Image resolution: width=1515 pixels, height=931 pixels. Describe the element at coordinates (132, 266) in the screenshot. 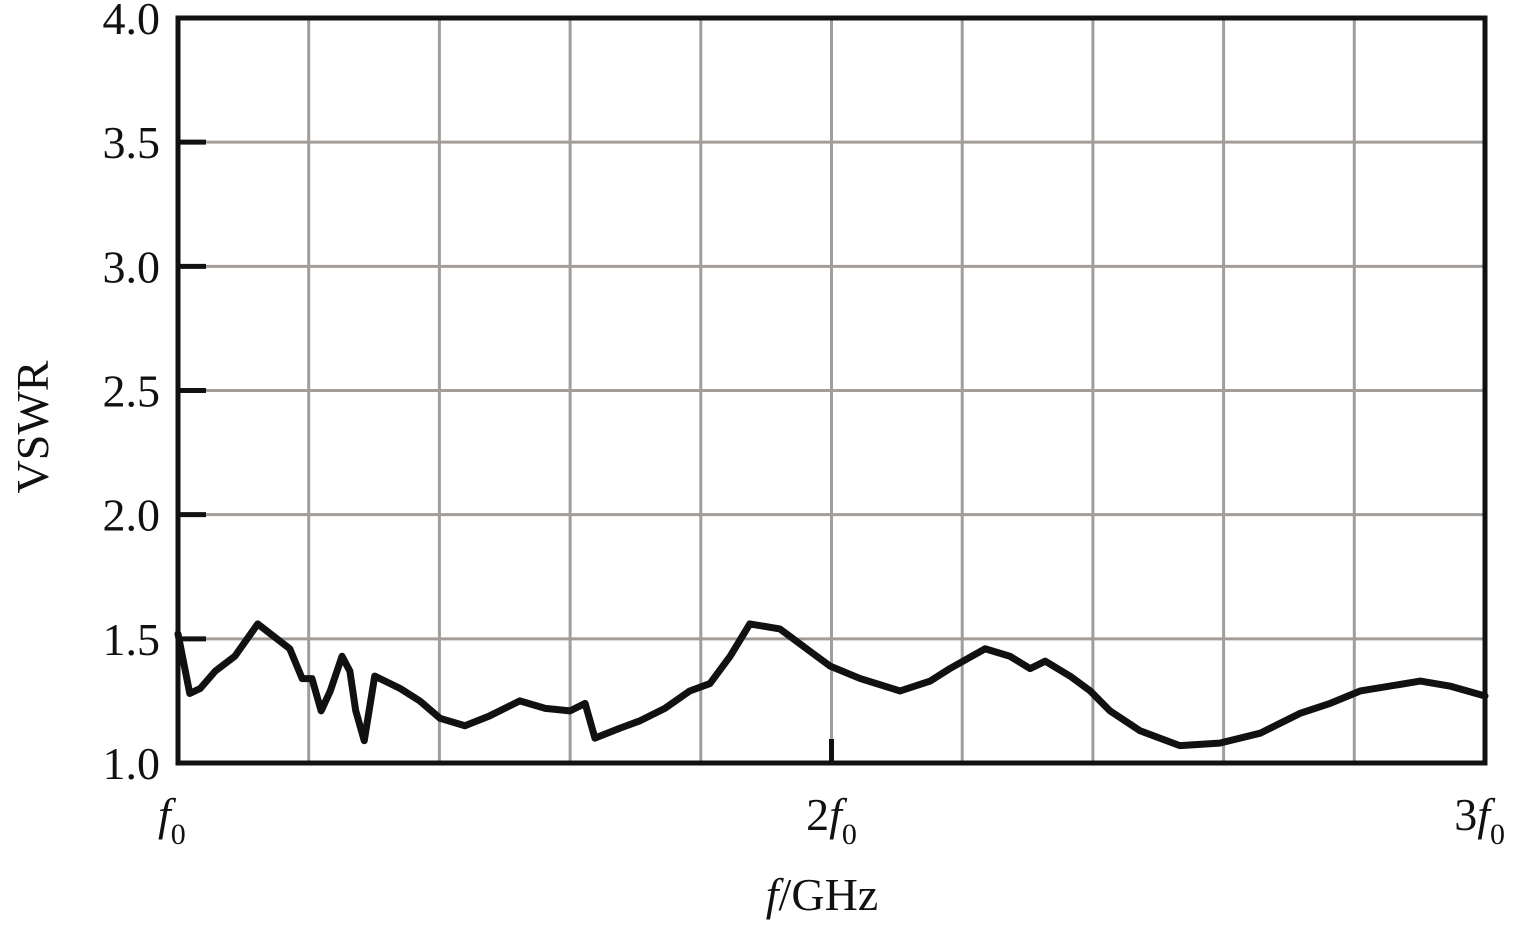

I see `y-tick-label: 3.0` at that location.